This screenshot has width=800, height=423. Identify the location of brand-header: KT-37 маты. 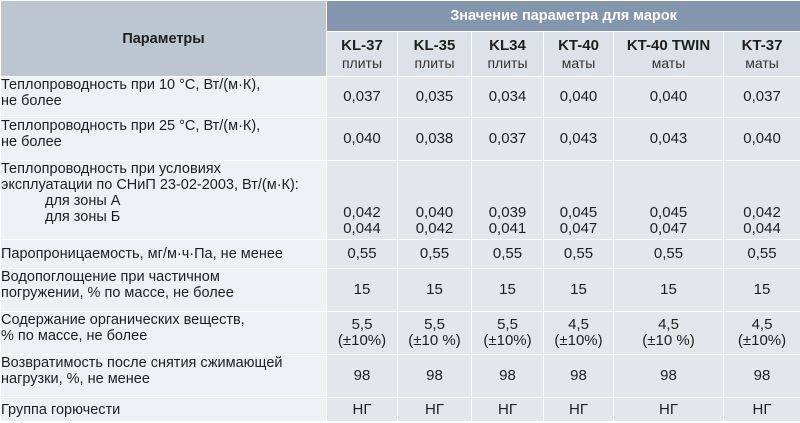
(761, 54).